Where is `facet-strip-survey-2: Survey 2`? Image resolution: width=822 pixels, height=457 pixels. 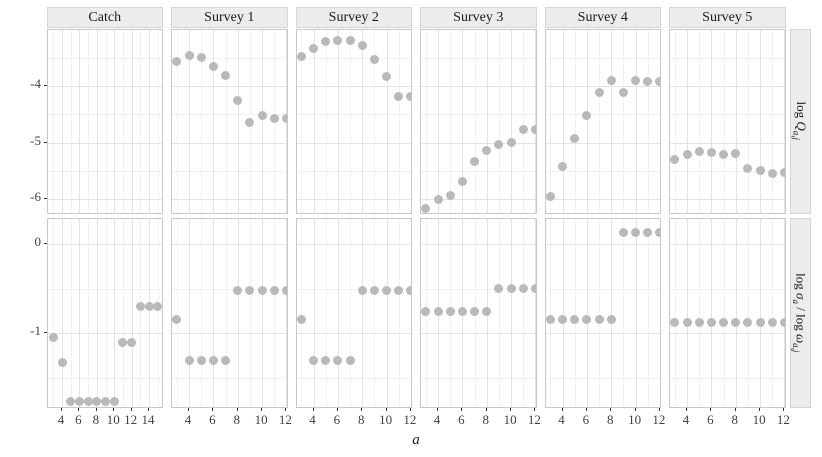
facet-strip-survey-2: Survey 2 is located at coordinates (353, 17).